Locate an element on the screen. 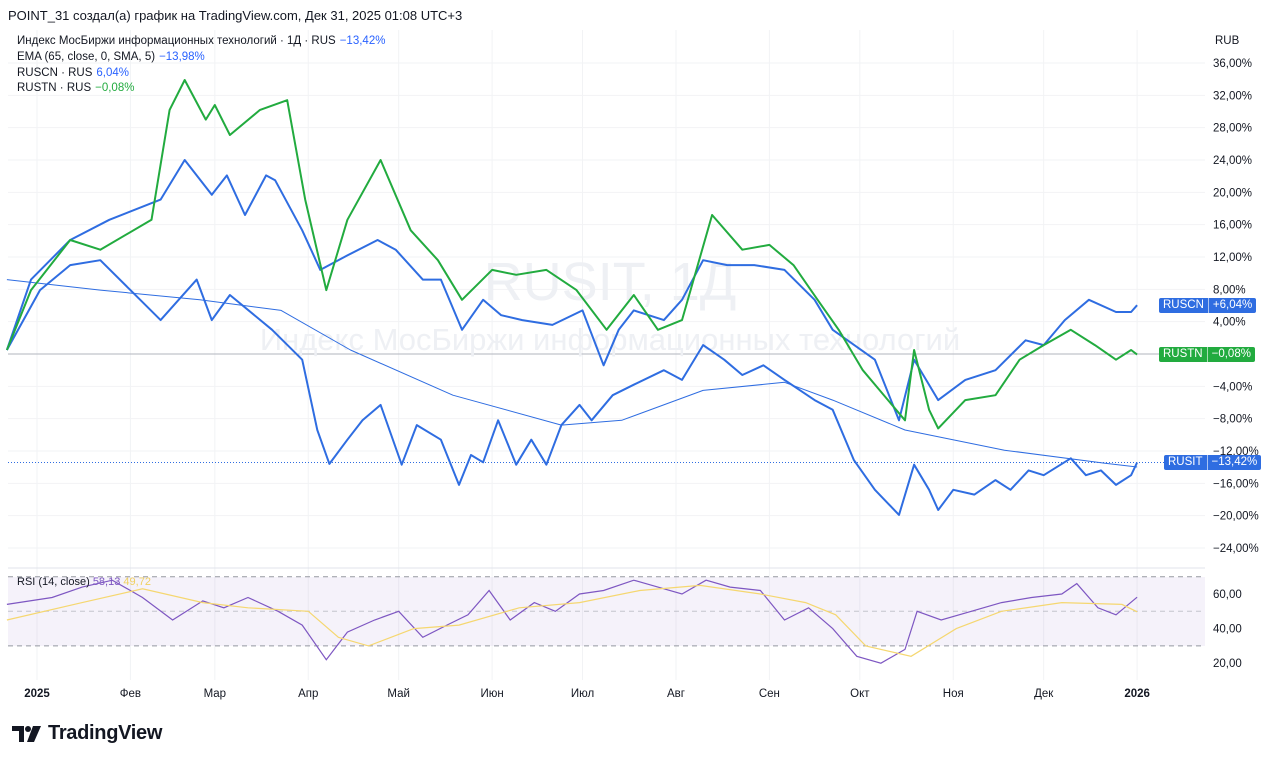 This screenshot has height=762, width=1280. x-tick-label: Май is located at coordinates (398, 694).